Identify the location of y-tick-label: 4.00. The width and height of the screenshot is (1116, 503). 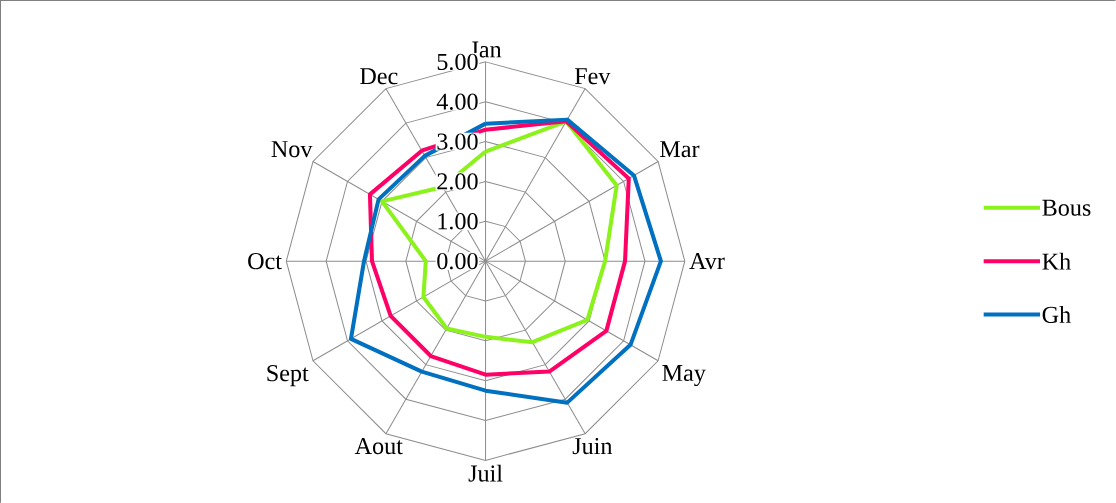
(457, 101).